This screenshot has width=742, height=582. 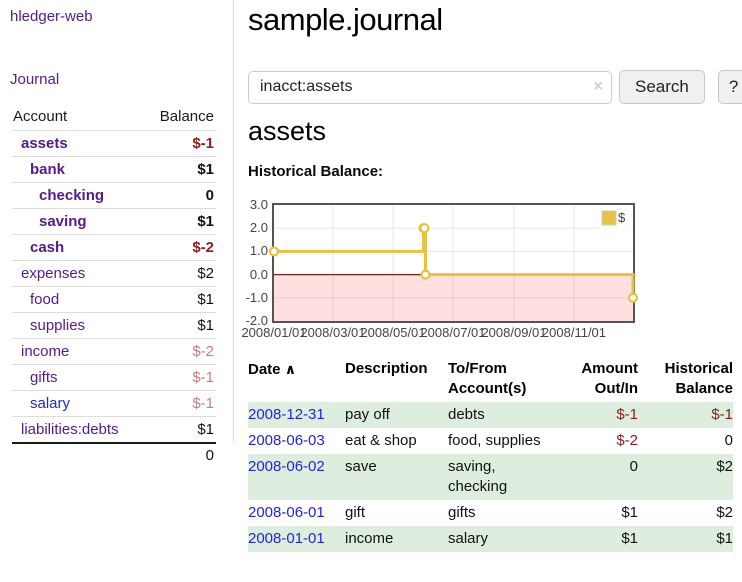 I want to click on transaction-balance: 0, so click(x=728, y=440).